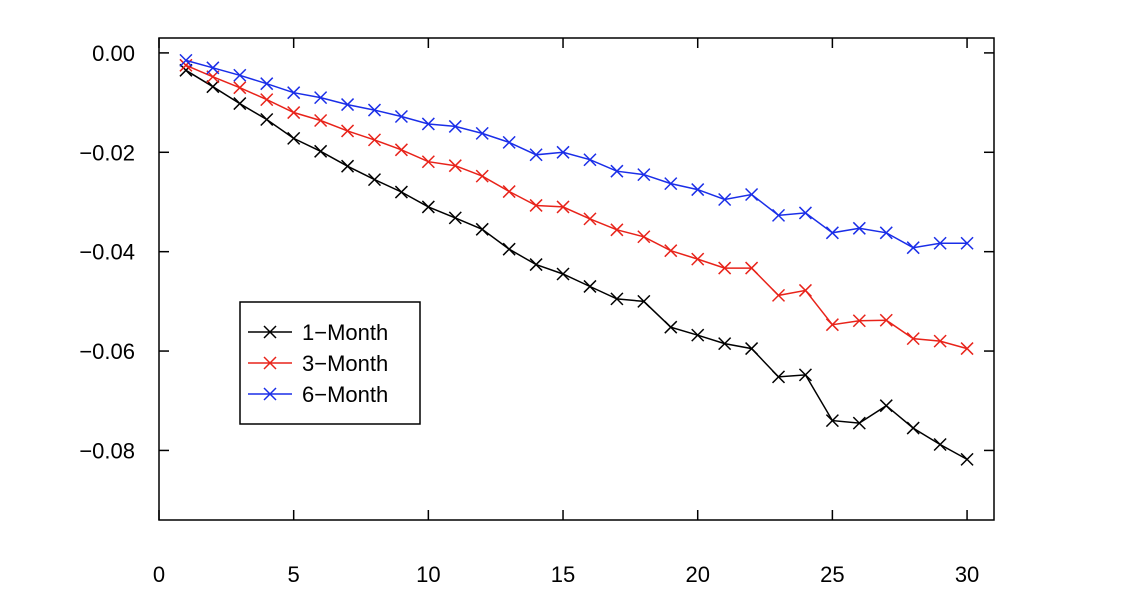  Describe the element at coordinates (318, 394) in the screenshot. I see `legend-item: 6−Month` at that location.